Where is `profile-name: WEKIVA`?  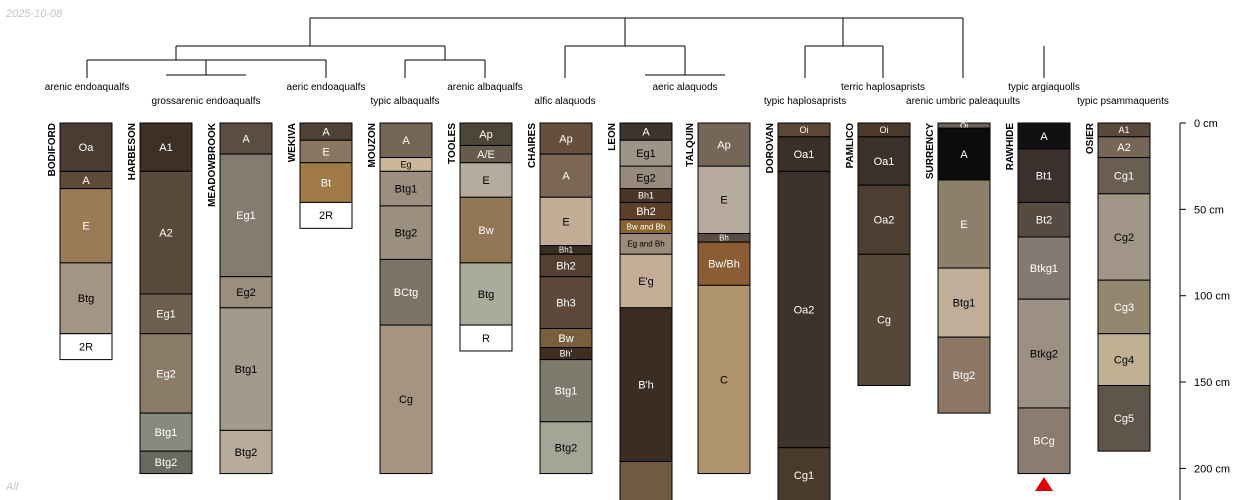
profile-name: WEKIVA is located at coordinates (292, 142).